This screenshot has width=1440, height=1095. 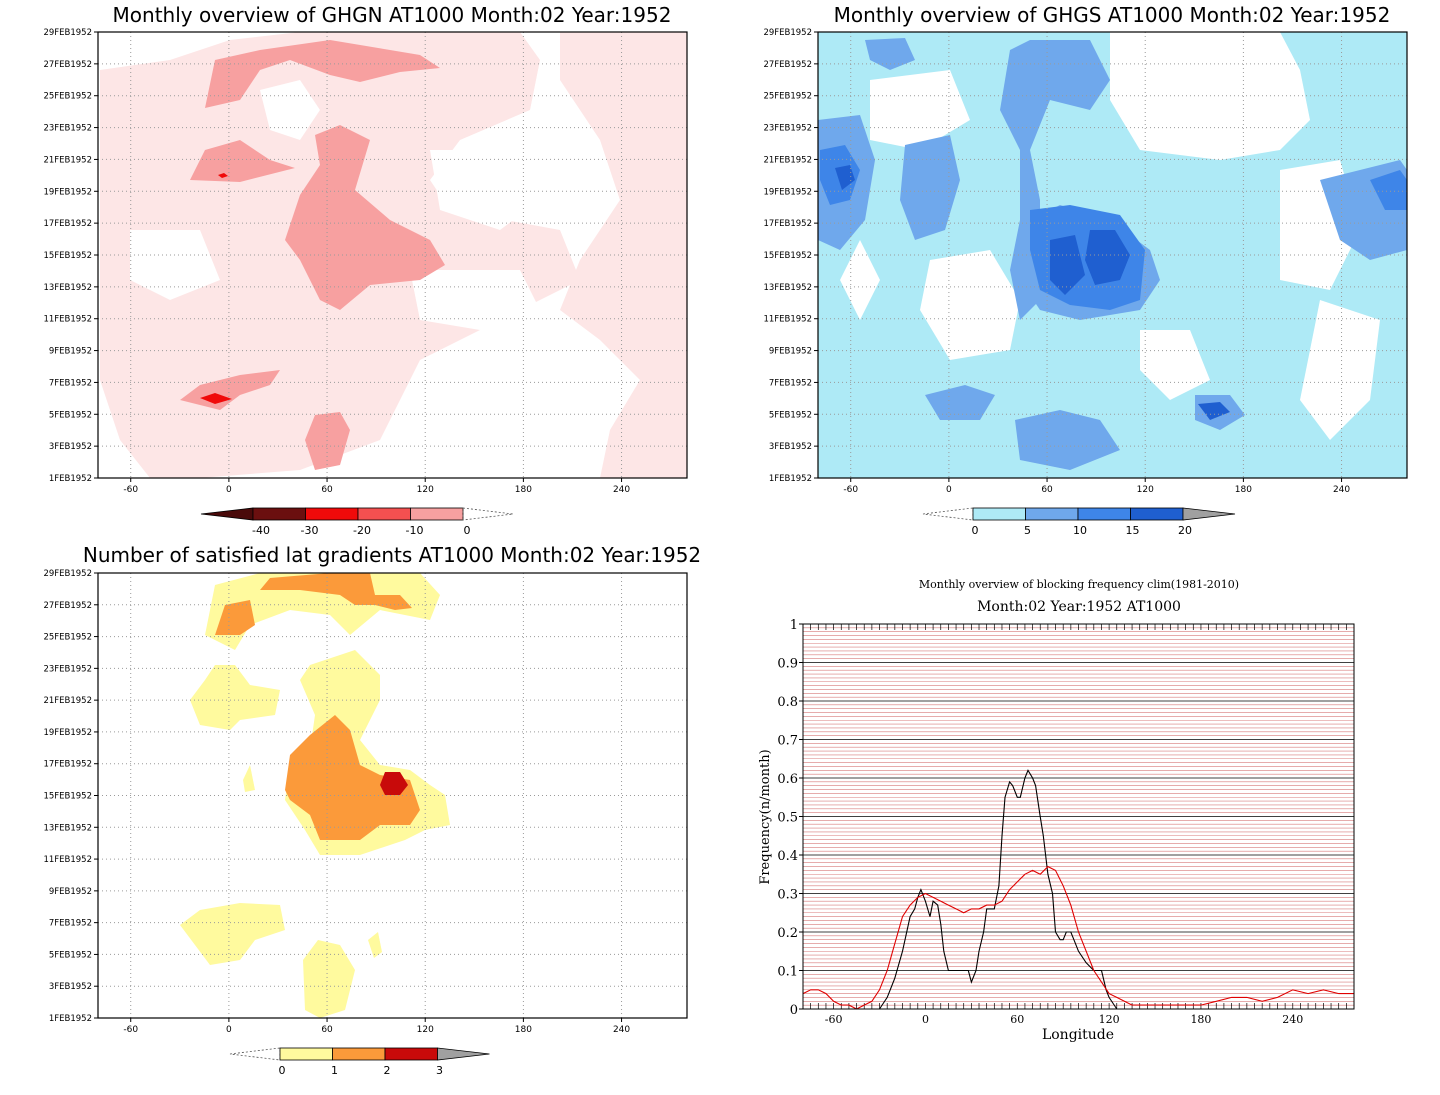 I want to click on ghgn-colorbar-label: -10, so click(x=415, y=530).